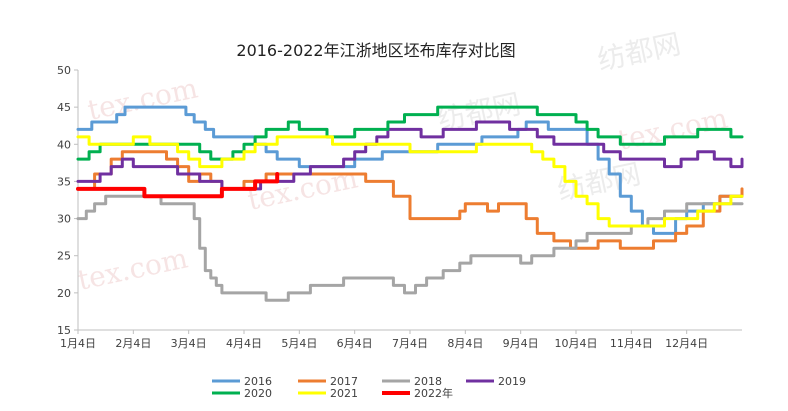  Describe the element at coordinates (64, 144) in the screenshot. I see `y-tick-label: 40` at that location.